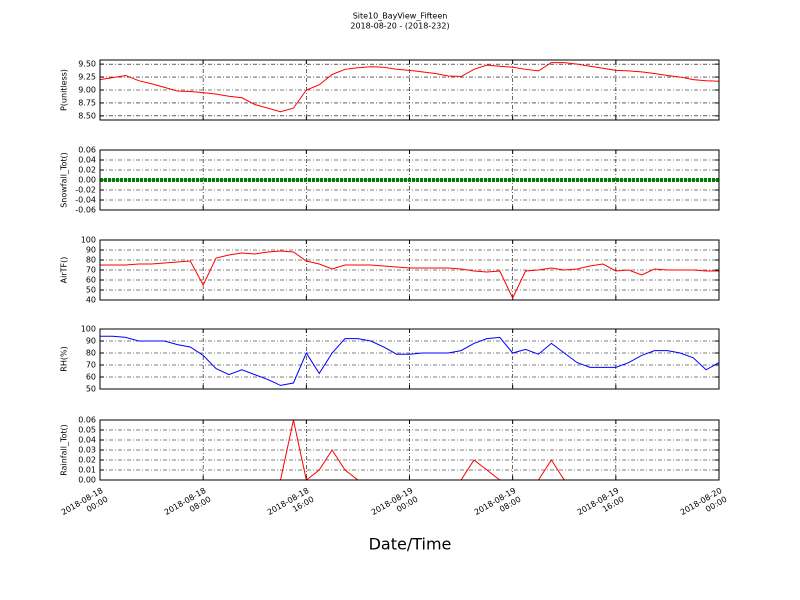  What do you see at coordinates (87, 77) in the screenshot?
I see `y-tick-label: 9.25` at bounding box center [87, 77].